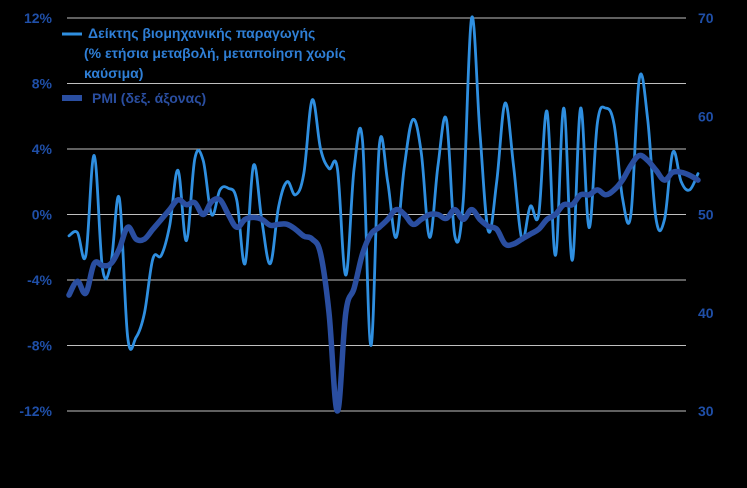 The image size is (747, 488). Describe the element at coordinates (706, 313) in the screenshot. I see `right-axis-tick-label: 40` at that location.